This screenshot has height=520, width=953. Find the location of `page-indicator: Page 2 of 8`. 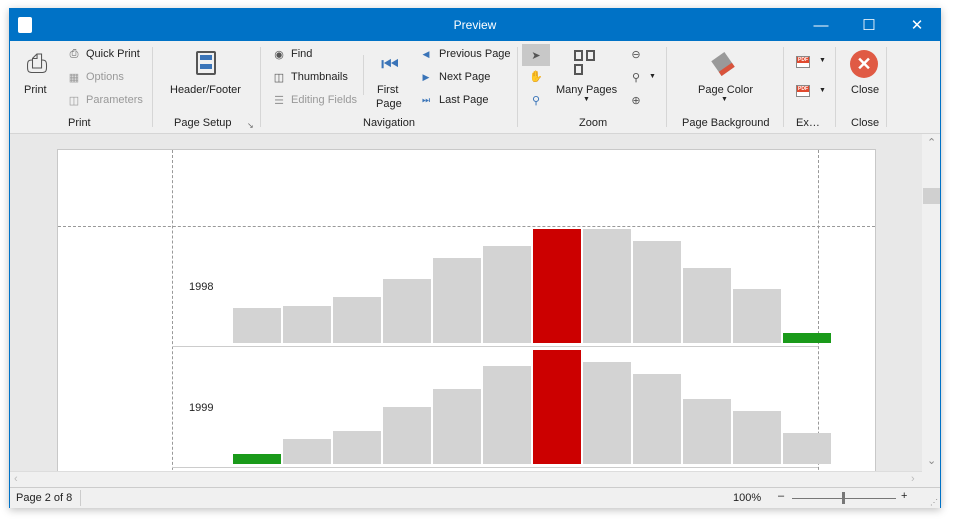

page-indicator: Page 2 of 8 is located at coordinates (44, 498).